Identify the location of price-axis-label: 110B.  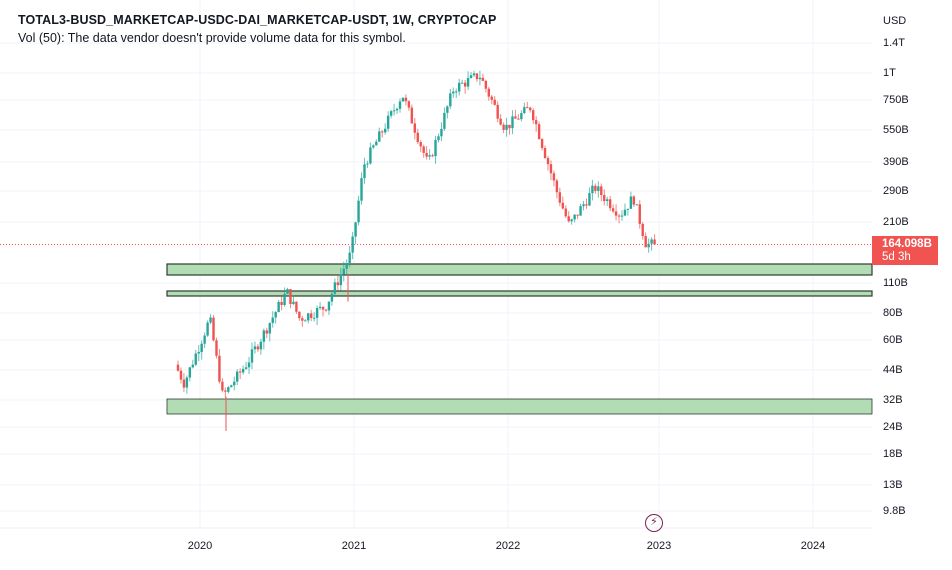
(895, 283).